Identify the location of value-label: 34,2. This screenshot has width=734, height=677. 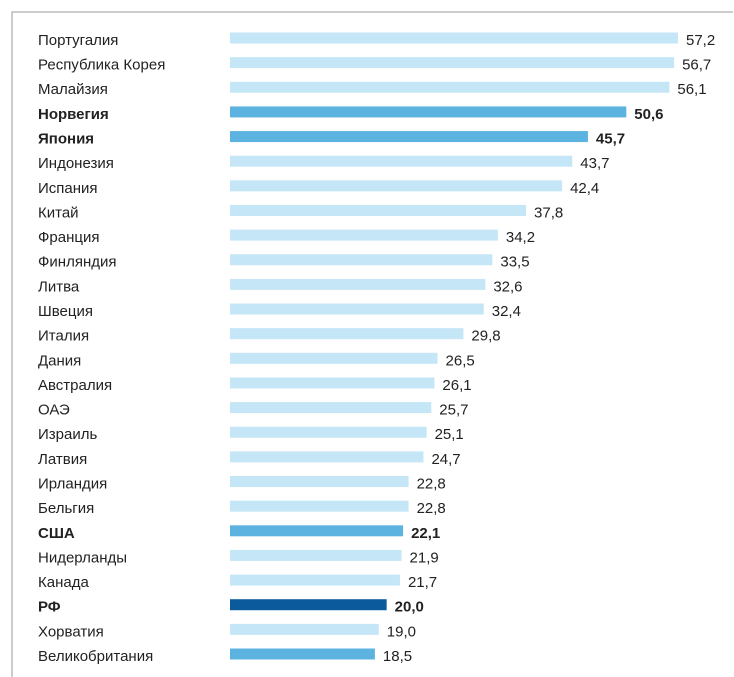
(520, 237).